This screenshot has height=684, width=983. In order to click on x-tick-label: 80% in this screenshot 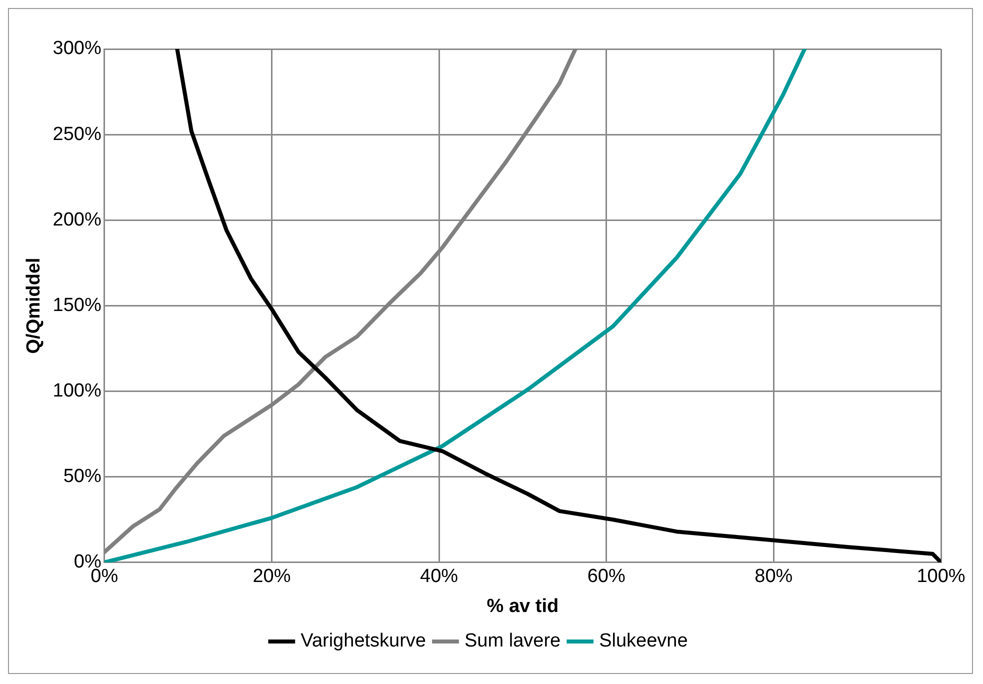, I will do `click(773, 577)`.